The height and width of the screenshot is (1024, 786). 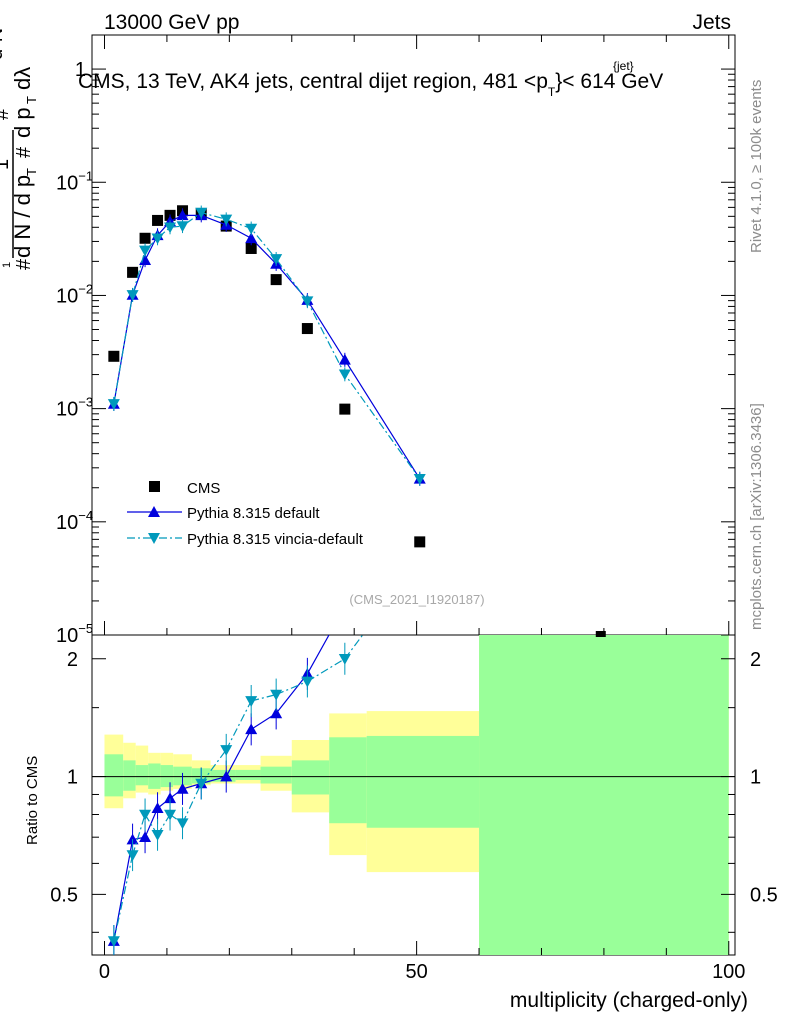 I want to click on upper-ytick-label: 1, so click(x=80, y=70).